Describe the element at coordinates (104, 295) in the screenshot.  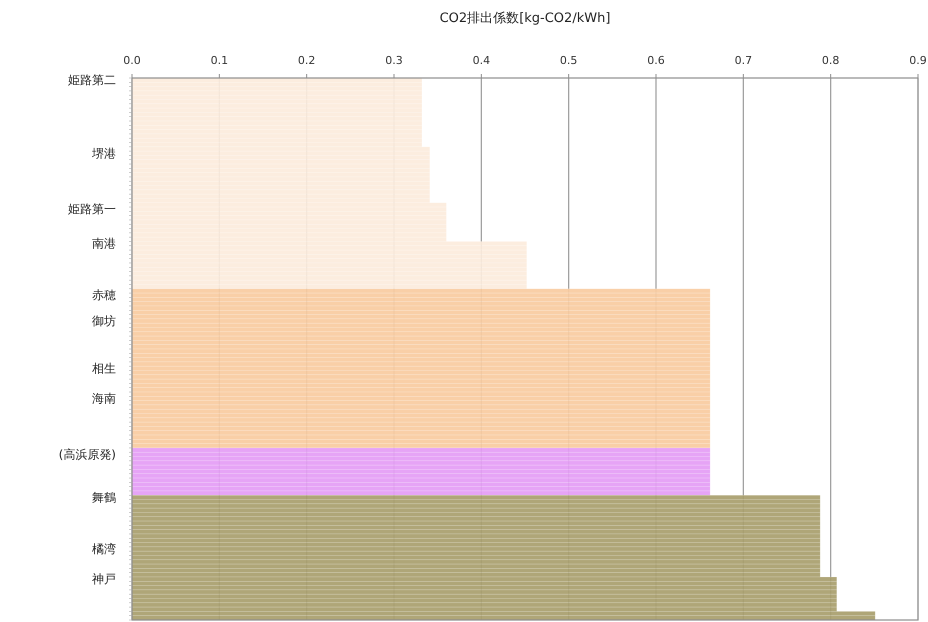
I see `y-tick-label: 赤穂` at that location.